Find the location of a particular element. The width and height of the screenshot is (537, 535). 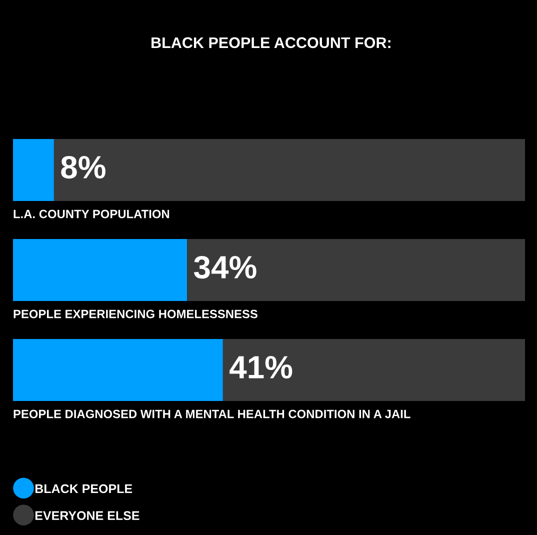

data-label: 8% is located at coordinates (83, 167).